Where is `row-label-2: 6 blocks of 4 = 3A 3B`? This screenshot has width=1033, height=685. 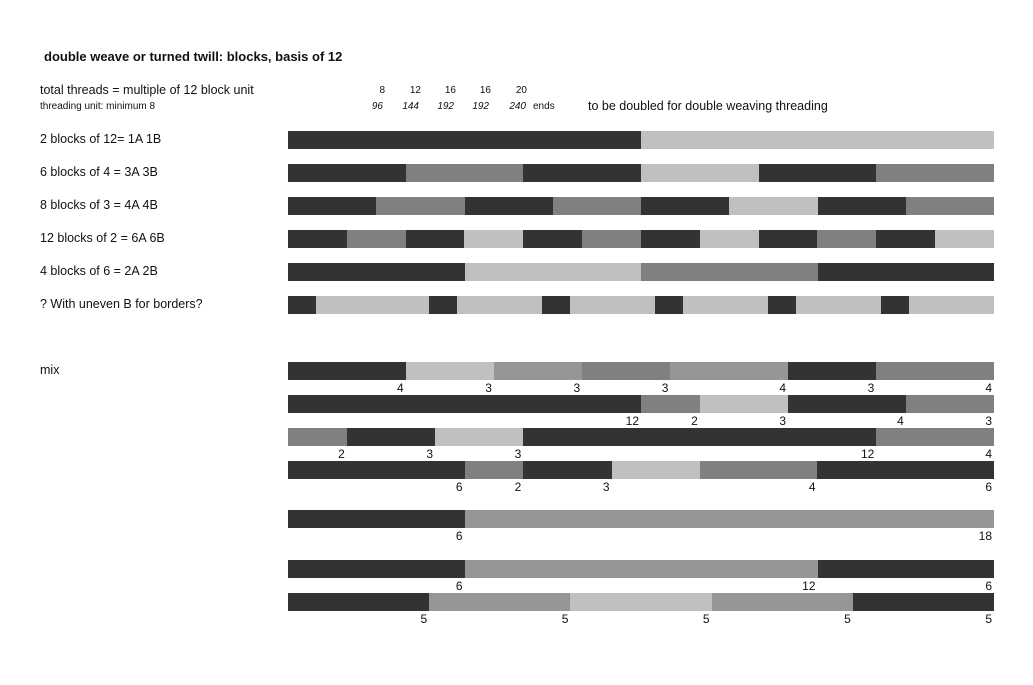
row-label-2: 6 blocks of 4 = 3A 3B is located at coordinates (99, 172).